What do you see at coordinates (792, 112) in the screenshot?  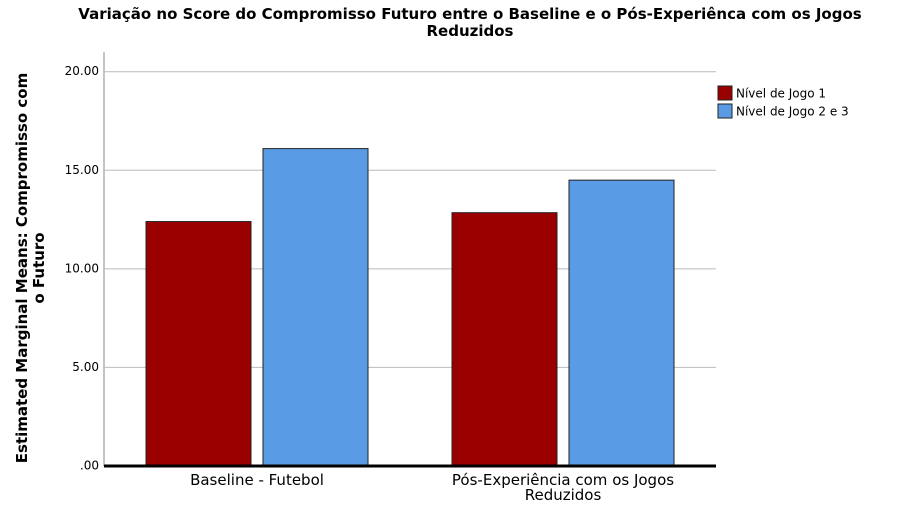 I see `legend-label: Nível de Jogo 2 e 3` at bounding box center [792, 112].